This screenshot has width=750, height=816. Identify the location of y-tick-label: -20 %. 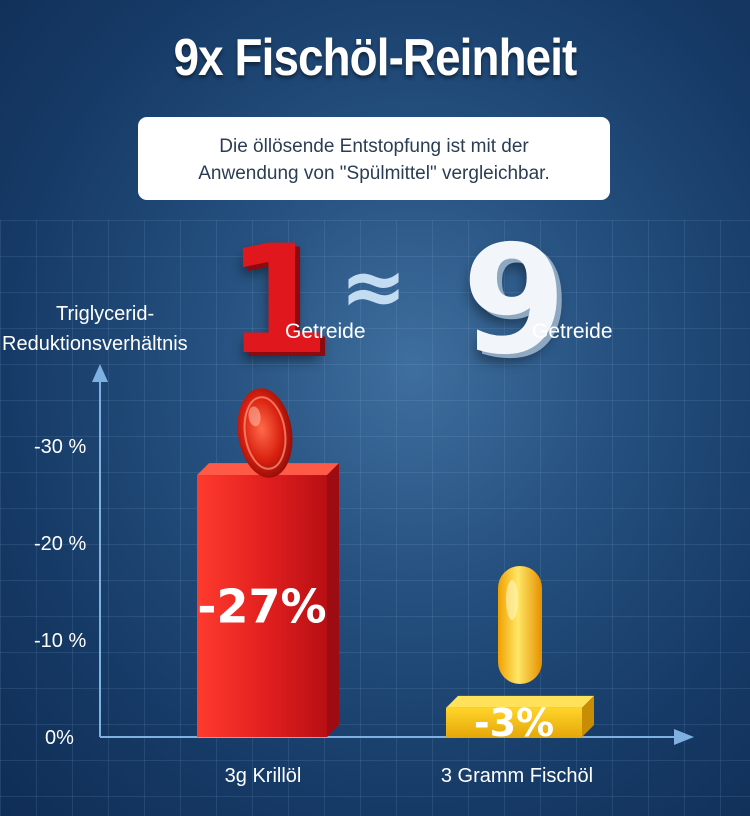
(60, 544).